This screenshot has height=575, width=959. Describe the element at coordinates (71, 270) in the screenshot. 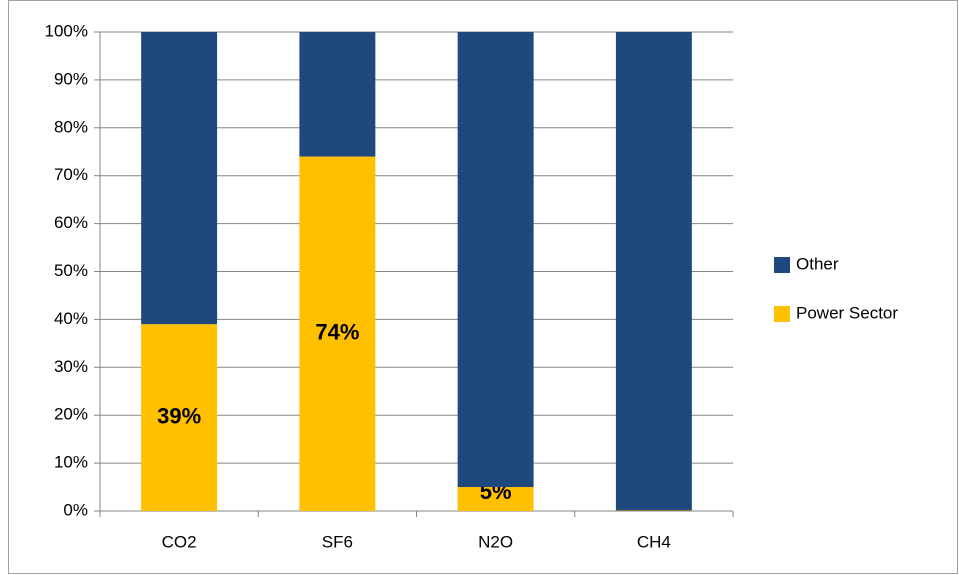

I see `y-tick-label: 50%` at that location.